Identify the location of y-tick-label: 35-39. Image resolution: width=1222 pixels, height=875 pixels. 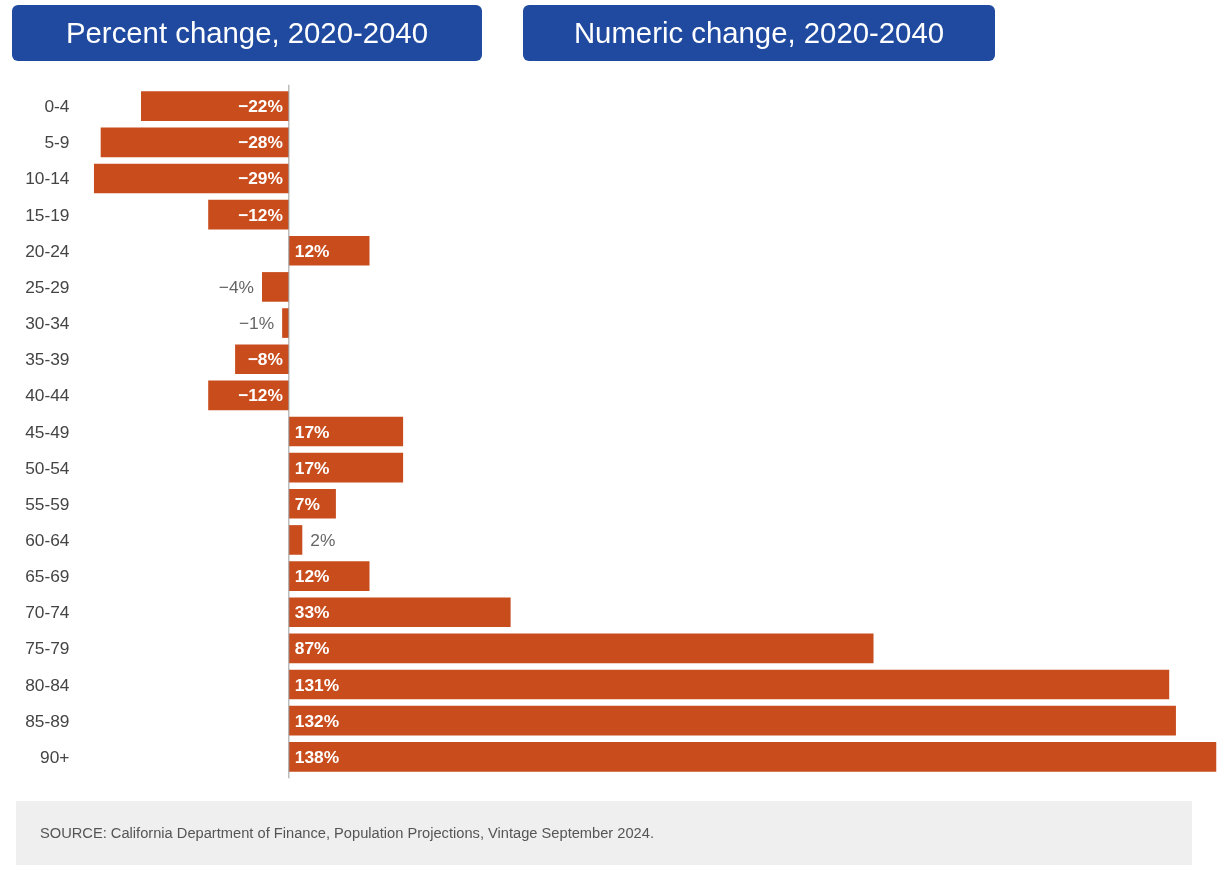
(47, 359).